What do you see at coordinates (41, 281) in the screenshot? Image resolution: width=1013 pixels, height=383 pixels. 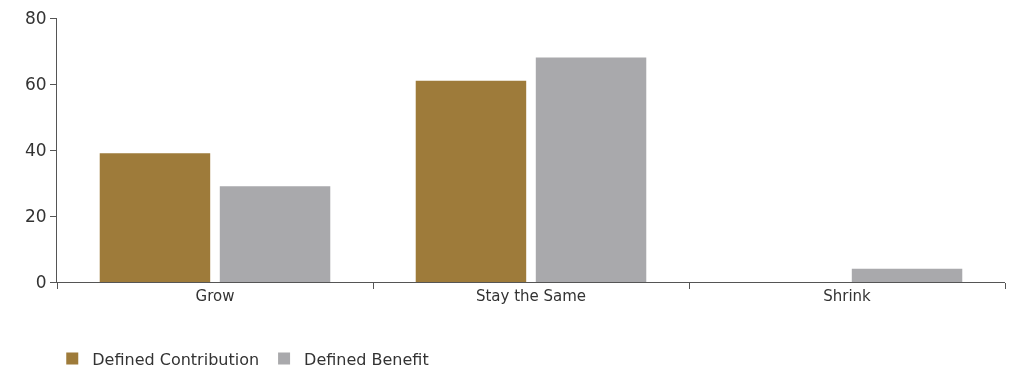 I see `y-tick-label: 0` at bounding box center [41, 281].